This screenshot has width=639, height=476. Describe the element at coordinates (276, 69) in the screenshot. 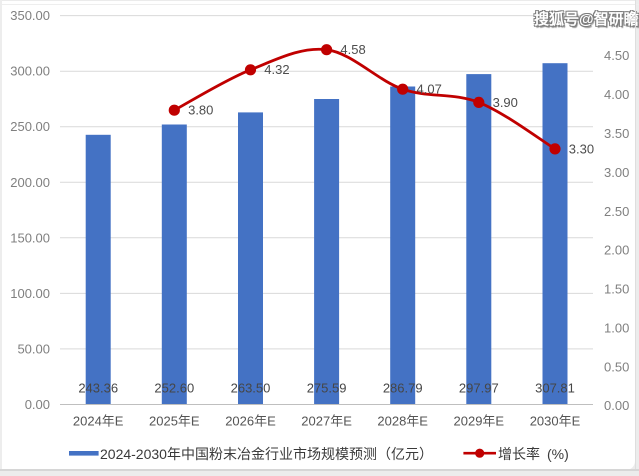

I see `svg-text: 4.32` at that location.